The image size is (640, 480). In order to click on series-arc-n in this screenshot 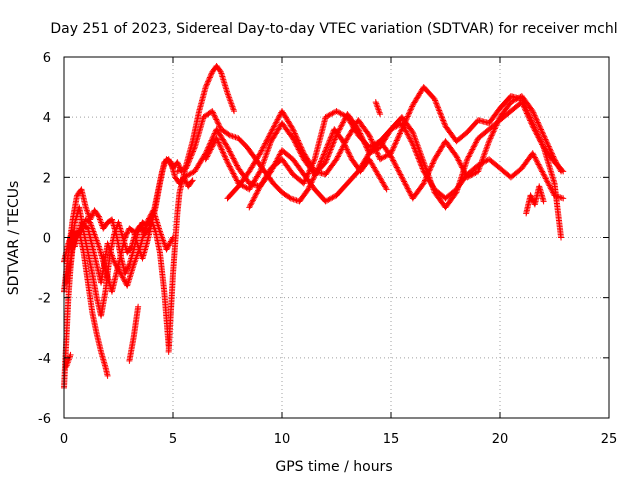, I will do `click(378, 108)`.